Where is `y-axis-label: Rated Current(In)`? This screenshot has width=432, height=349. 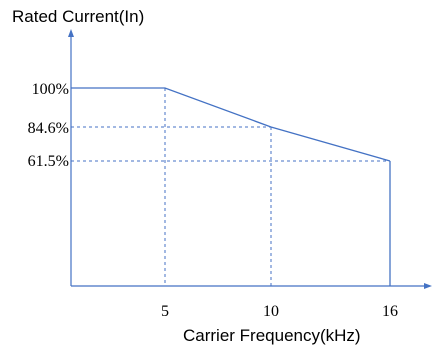
y-axis-label: Rated Current(In) is located at coordinates (78, 16).